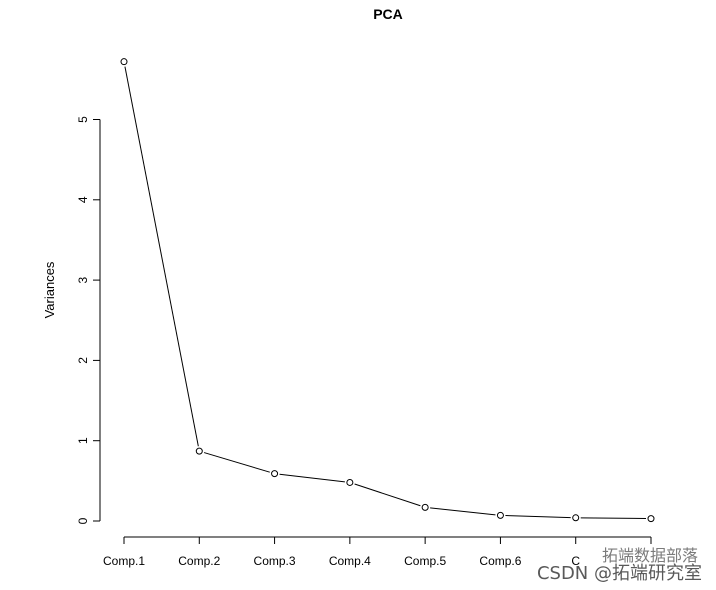  I want to click on y-tick-label: 4, so click(83, 199).